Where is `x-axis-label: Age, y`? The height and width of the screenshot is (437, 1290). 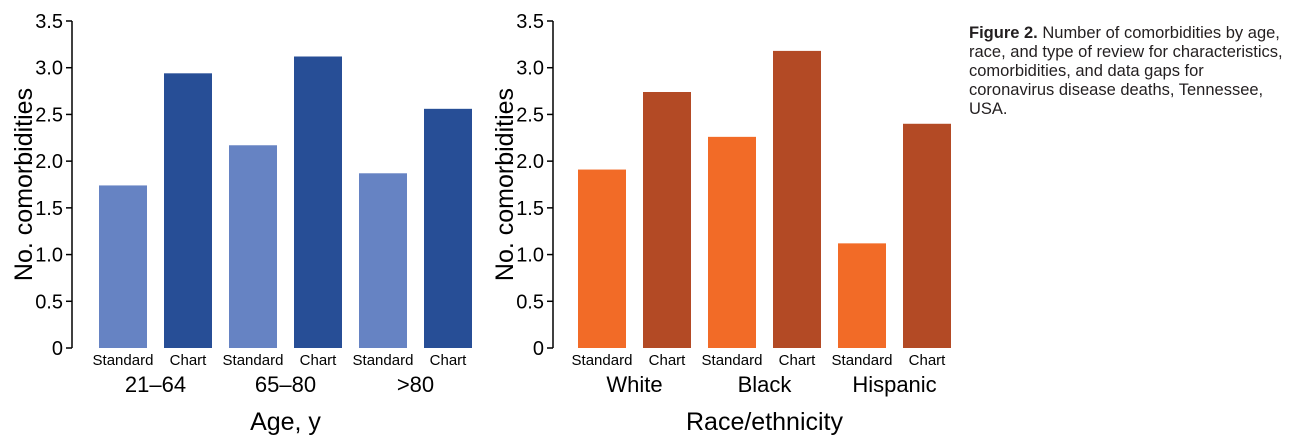 x-axis-label: Age, y is located at coordinates (285, 422).